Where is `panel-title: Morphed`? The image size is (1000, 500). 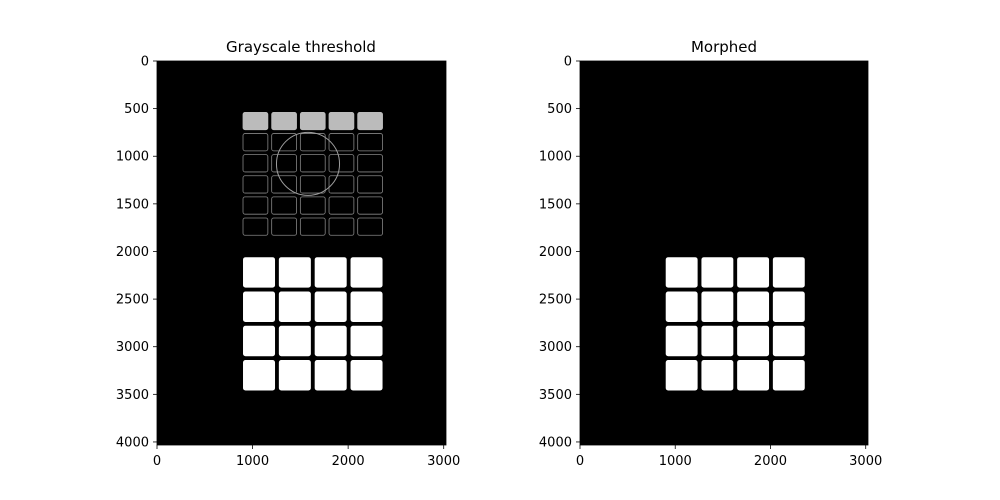
panel-title: Morphed is located at coordinates (724, 47).